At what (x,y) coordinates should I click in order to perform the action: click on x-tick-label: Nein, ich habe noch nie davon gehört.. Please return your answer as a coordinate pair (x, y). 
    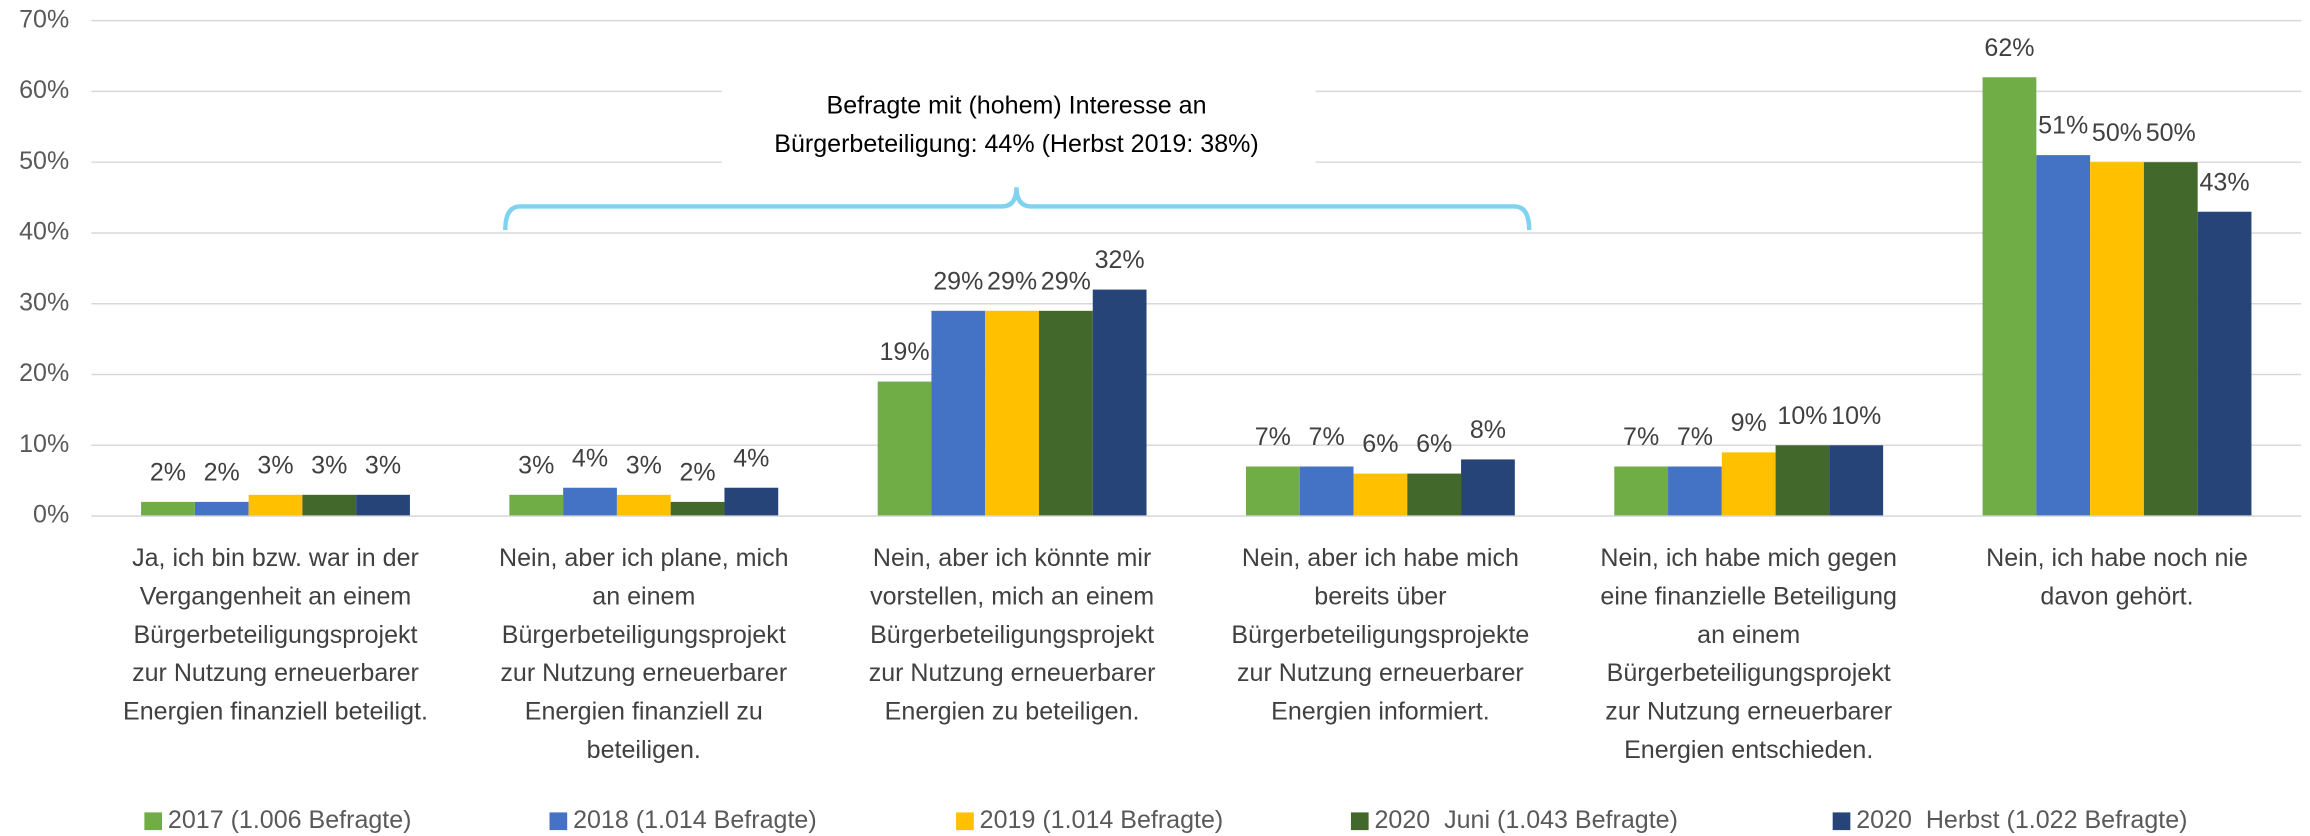
    Looking at the image, I should click on (2117, 577).